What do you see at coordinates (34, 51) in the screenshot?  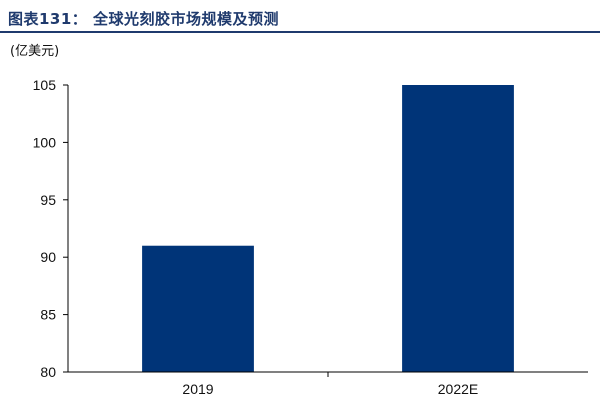 I see `y-axis-unit-label: (亿美元)` at bounding box center [34, 51].